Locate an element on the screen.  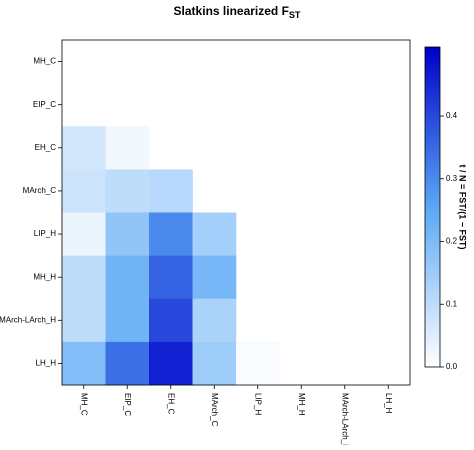
colorbar-tick-label: 0.3 is located at coordinates (452, 178).